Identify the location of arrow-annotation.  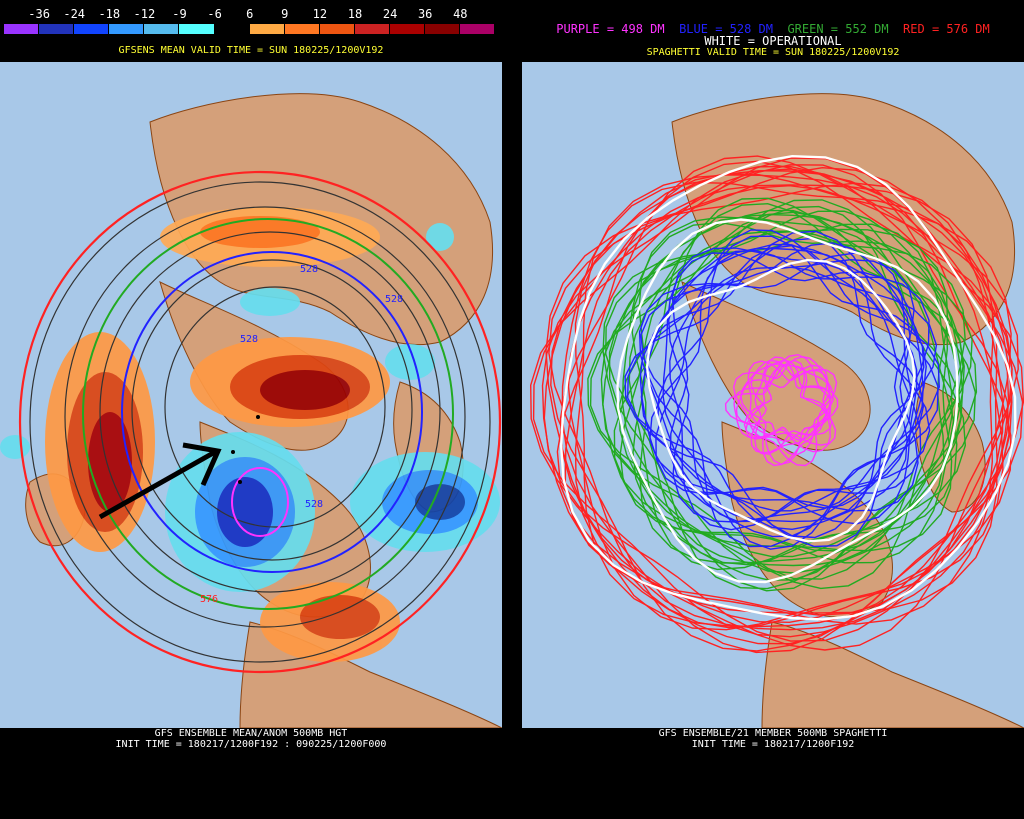
(160, 481).